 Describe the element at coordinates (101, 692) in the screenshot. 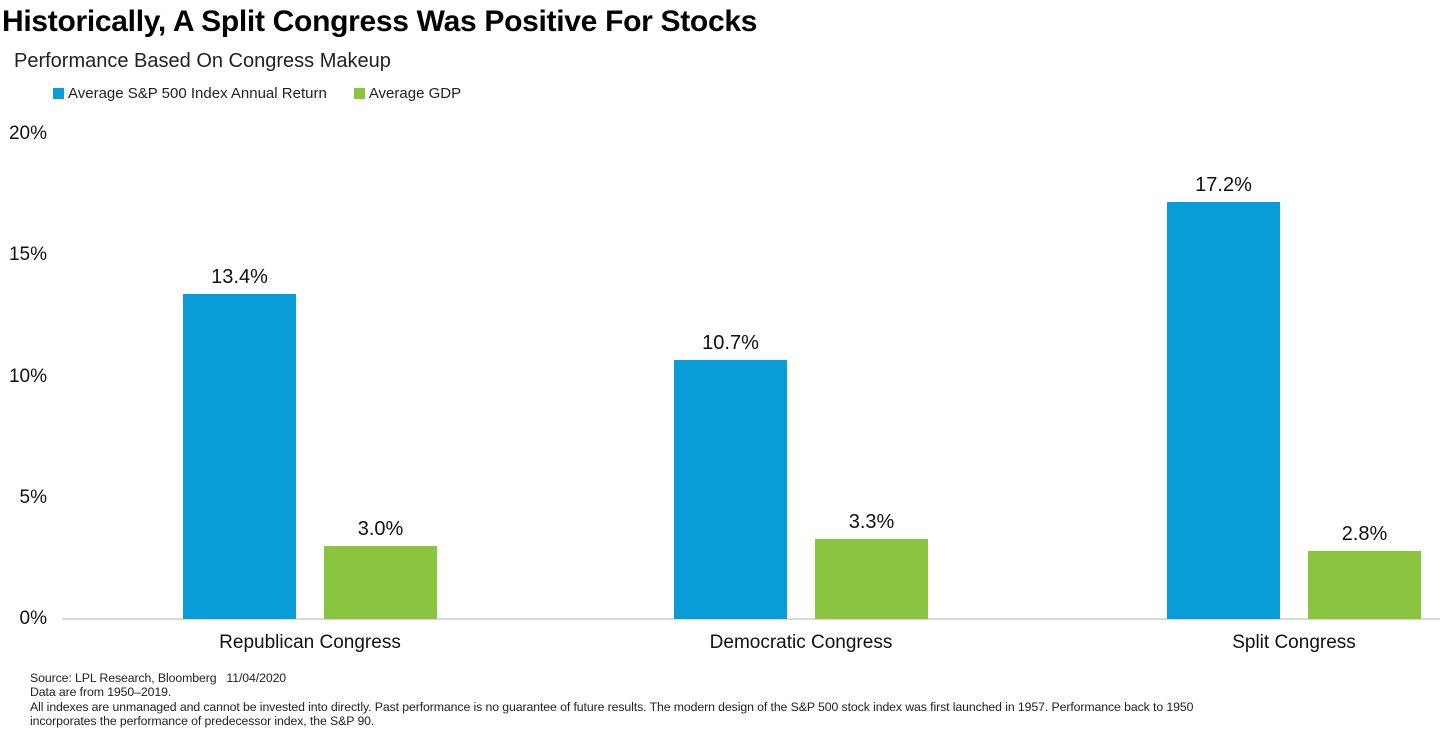

I see `footer-data-range-line: Data are from 1950–2019.` at that location.